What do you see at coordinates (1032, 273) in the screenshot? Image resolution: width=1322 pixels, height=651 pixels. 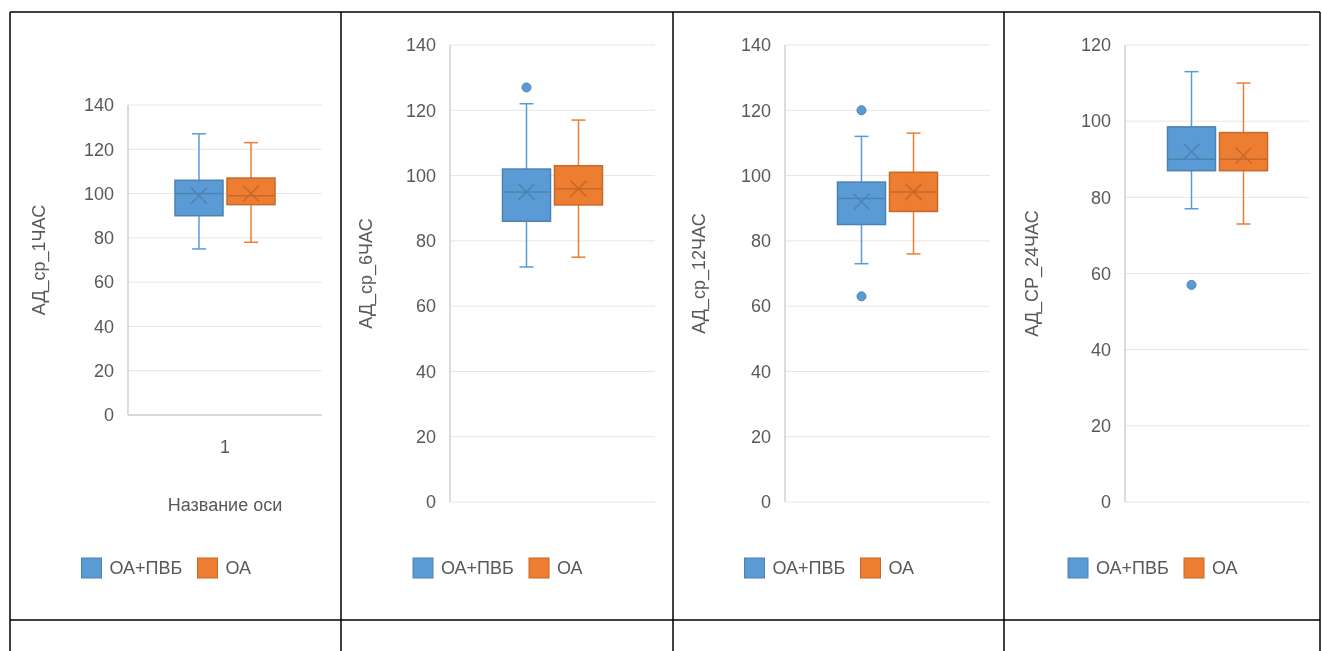 I see `y-axis-title: АД_СР_24ЧАС` at bounding box center [1032, 273].